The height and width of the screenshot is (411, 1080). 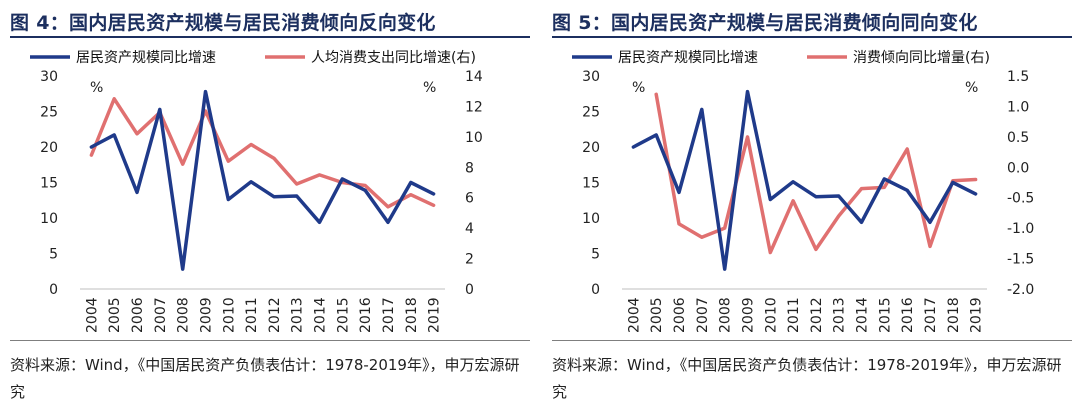 I want to click on y2-tick-label: 0.0, so click(x=1018, y=168).